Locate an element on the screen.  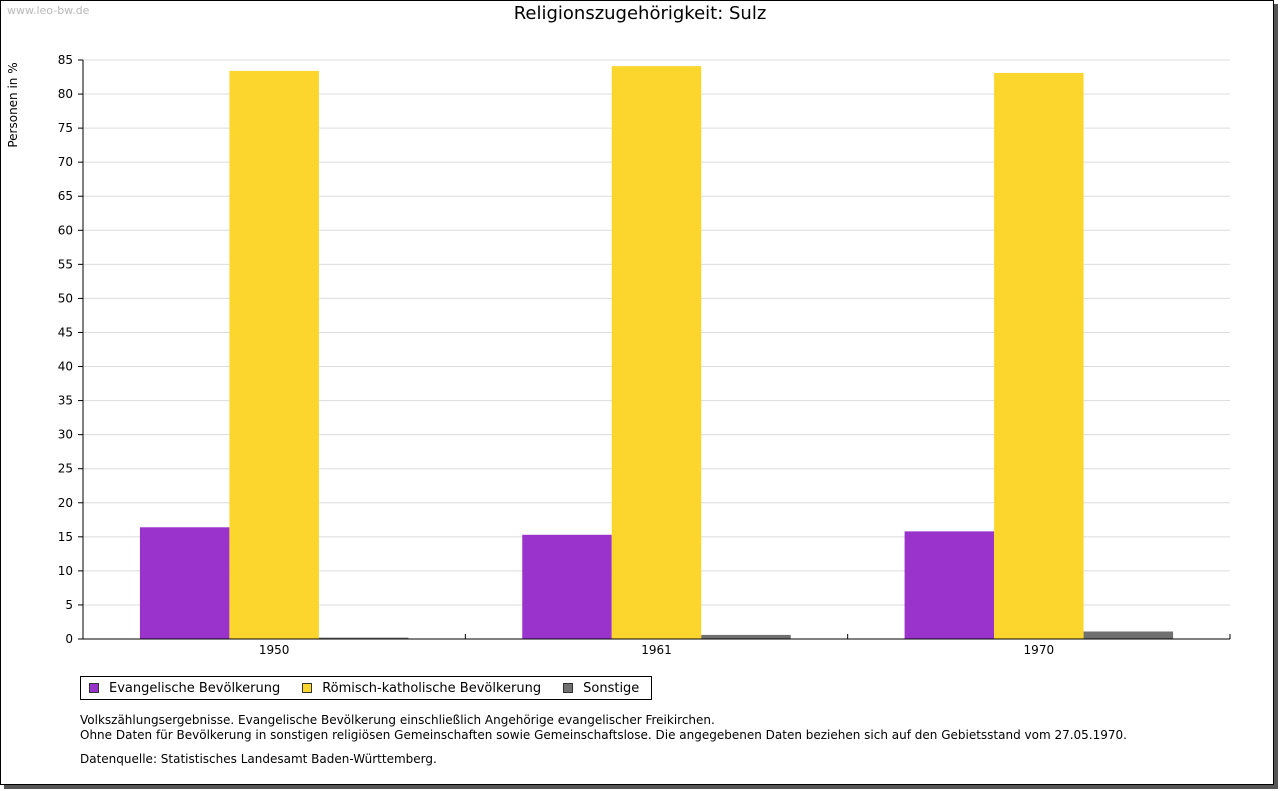
y-tick-label-15: 15 is located at coordinates (65, 537).